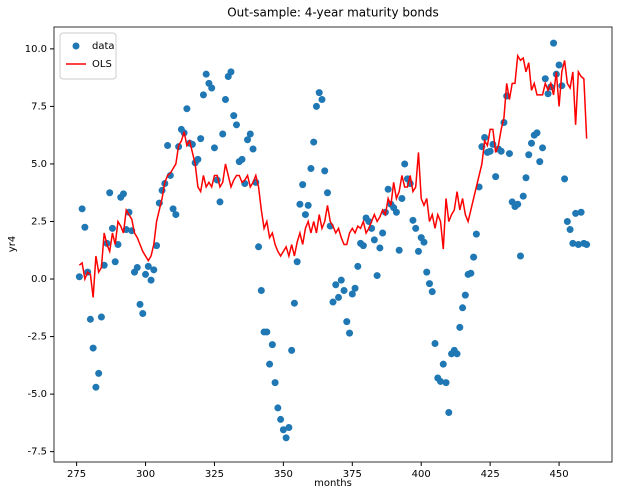 Image resolution: width=617 pixels, height=496 pixels. I want to click on y-tick-label: -2.5, so click(37, 337).